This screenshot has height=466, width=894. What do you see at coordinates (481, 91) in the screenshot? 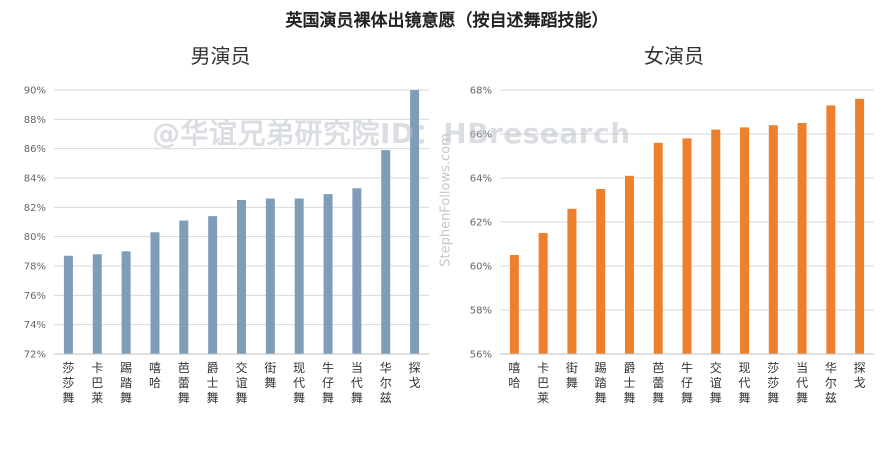
I see `female-y-tick-label: 68%` at bounding box center [481, 91].